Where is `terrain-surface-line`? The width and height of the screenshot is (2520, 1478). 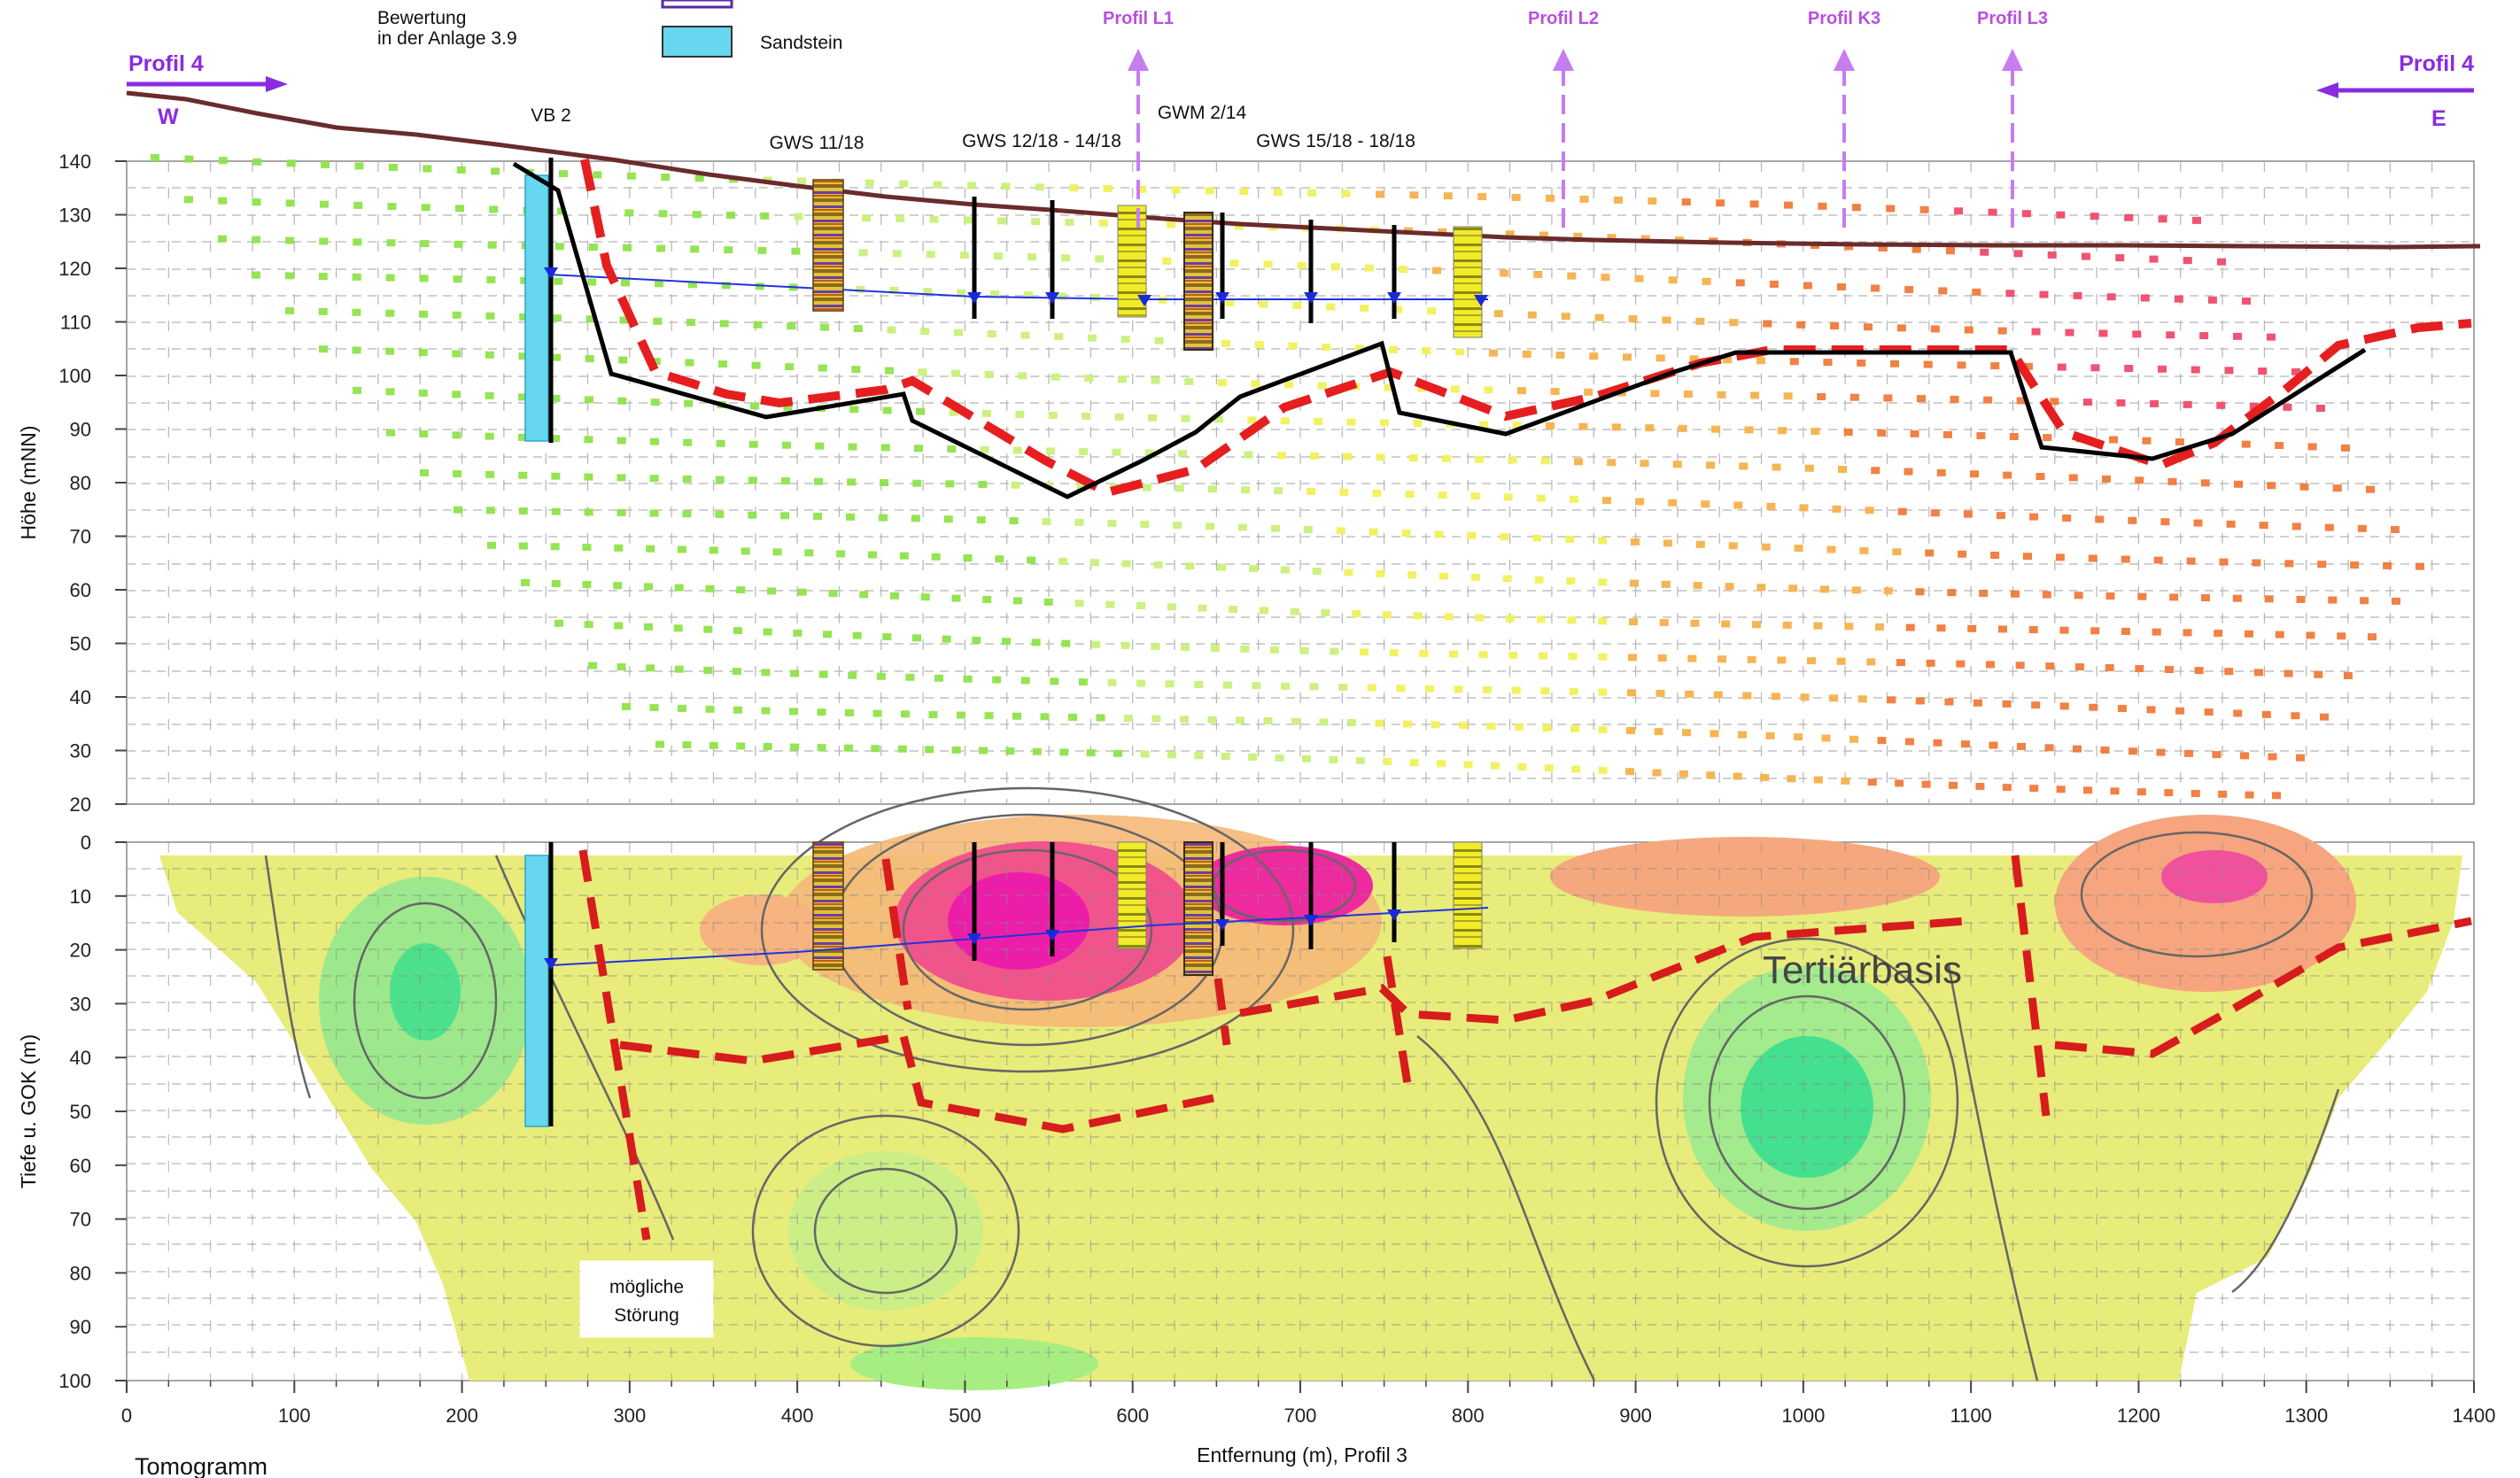 terrain-surface-line is located at coordinates (1303, 170).